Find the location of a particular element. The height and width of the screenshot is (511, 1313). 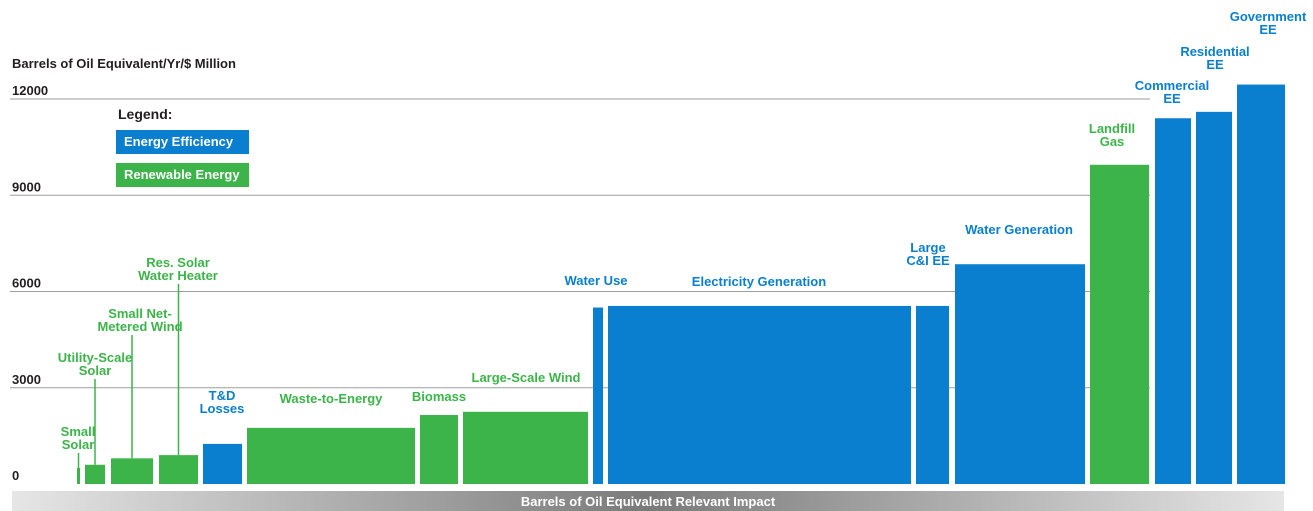

y-tick-label: 0 is located at coordinates (15, 475).